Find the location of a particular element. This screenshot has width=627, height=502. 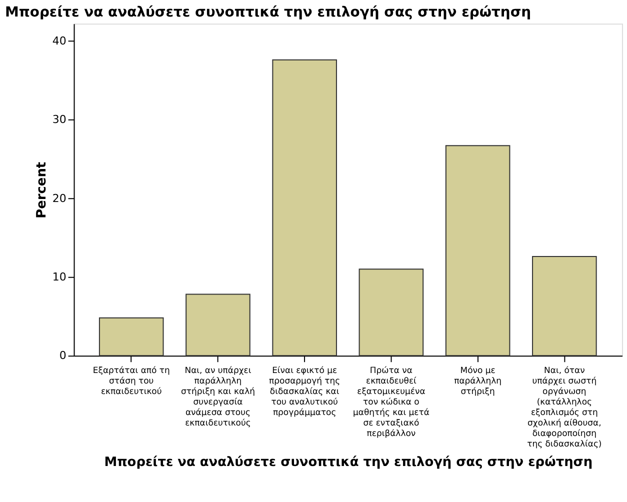

chart-title: Μπορείτε να αναλύσετε συνοπτικά την επιλογή σας στην ερώτηση is located at coordinates (268, 12).